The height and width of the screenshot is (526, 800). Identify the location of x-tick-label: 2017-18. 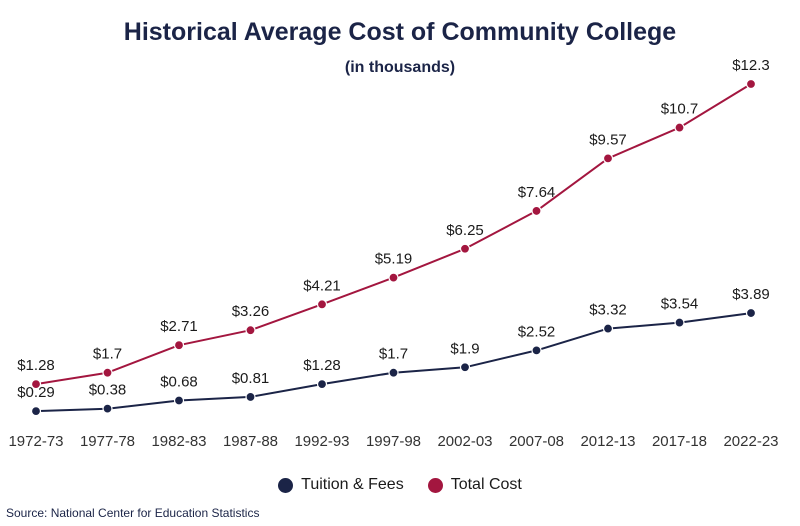
(679, 441).